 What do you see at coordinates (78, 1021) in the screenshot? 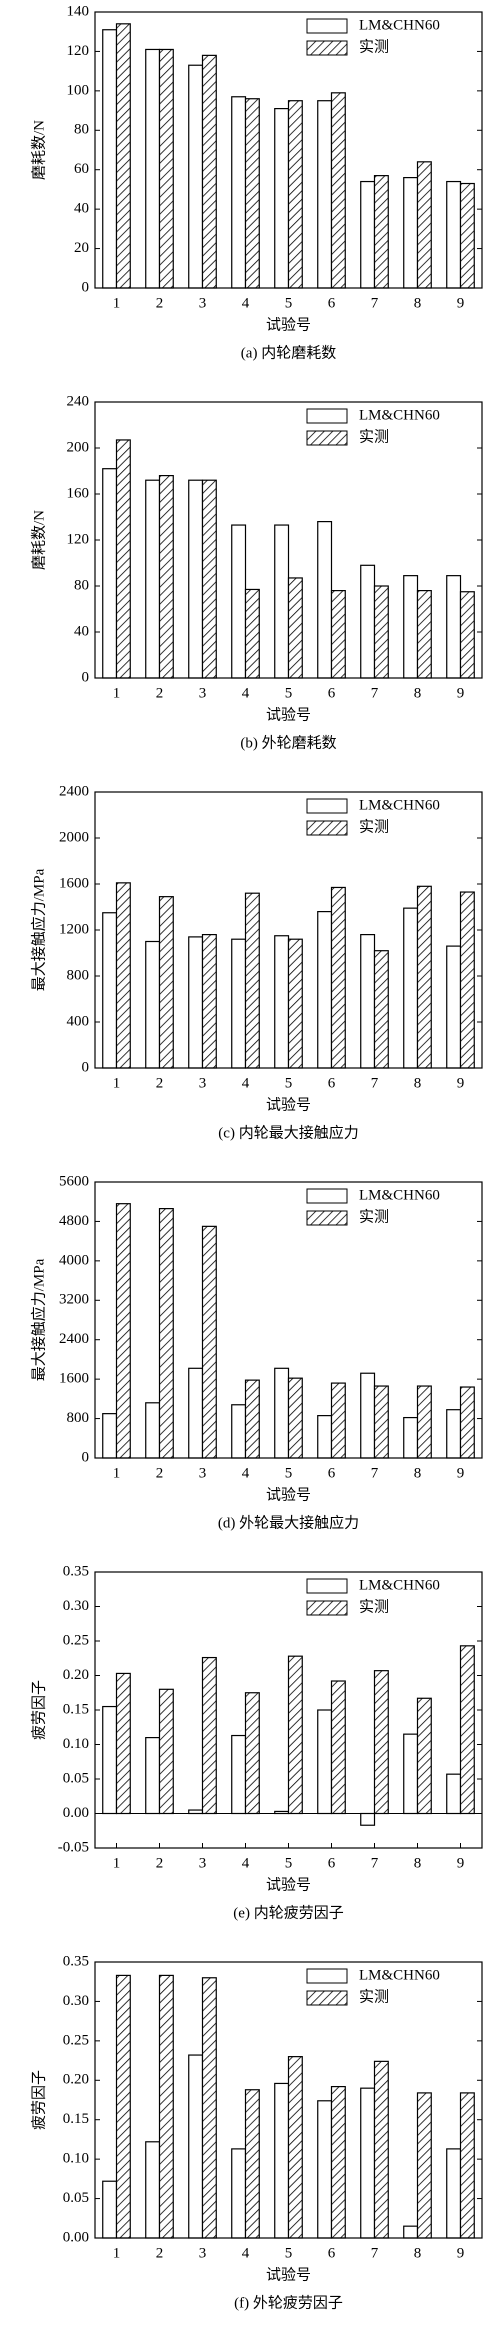
I see `y-tick-label: 400` at bounding box center [78, 1021].